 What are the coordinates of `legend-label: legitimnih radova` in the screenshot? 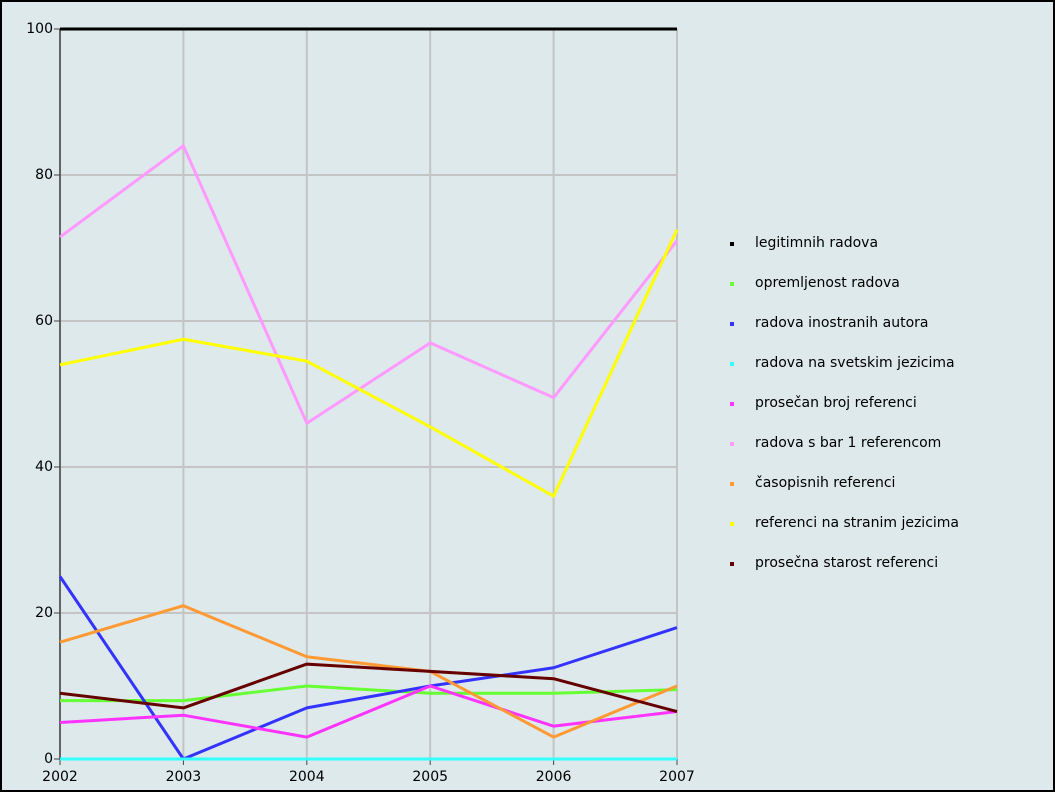 It's located at (816, 243).